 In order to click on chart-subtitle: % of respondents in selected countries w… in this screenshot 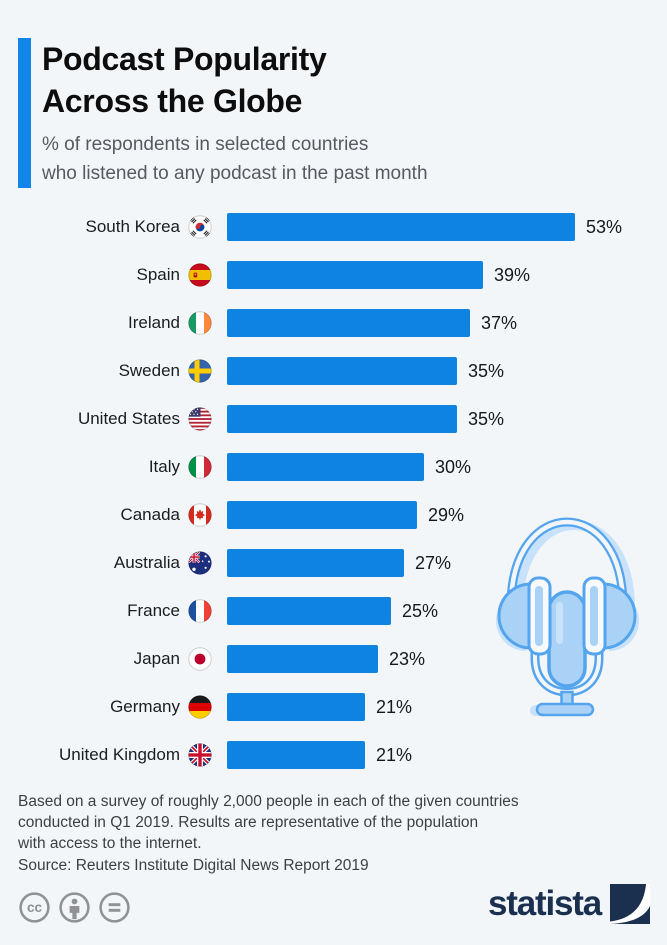, I will do `click(235, 159)`.